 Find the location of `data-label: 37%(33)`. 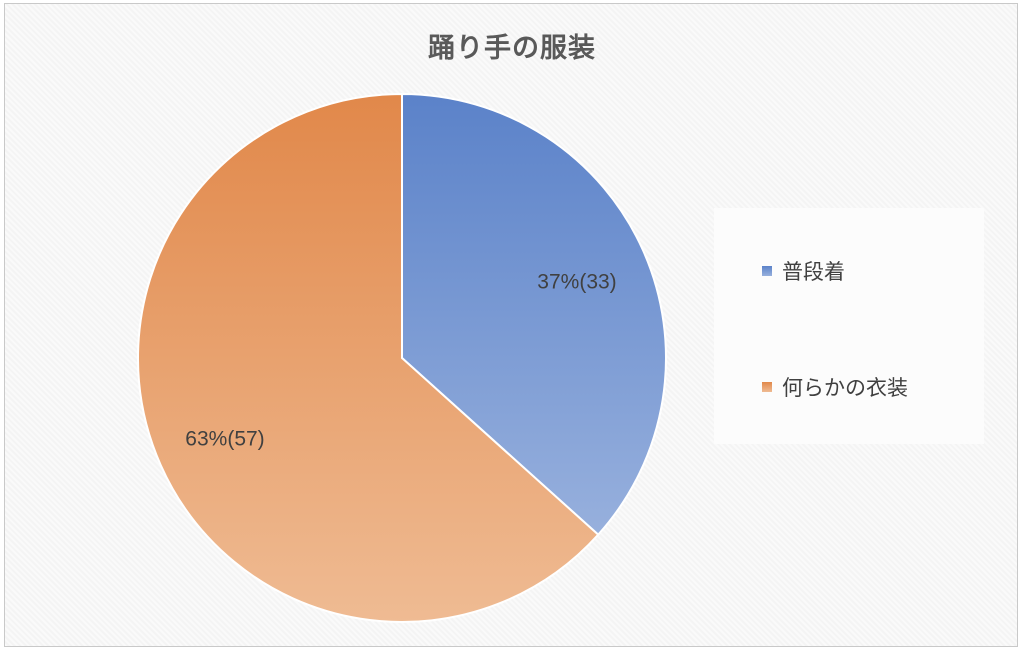

data-label: 37%(33) is located at coordinates (576, 282).